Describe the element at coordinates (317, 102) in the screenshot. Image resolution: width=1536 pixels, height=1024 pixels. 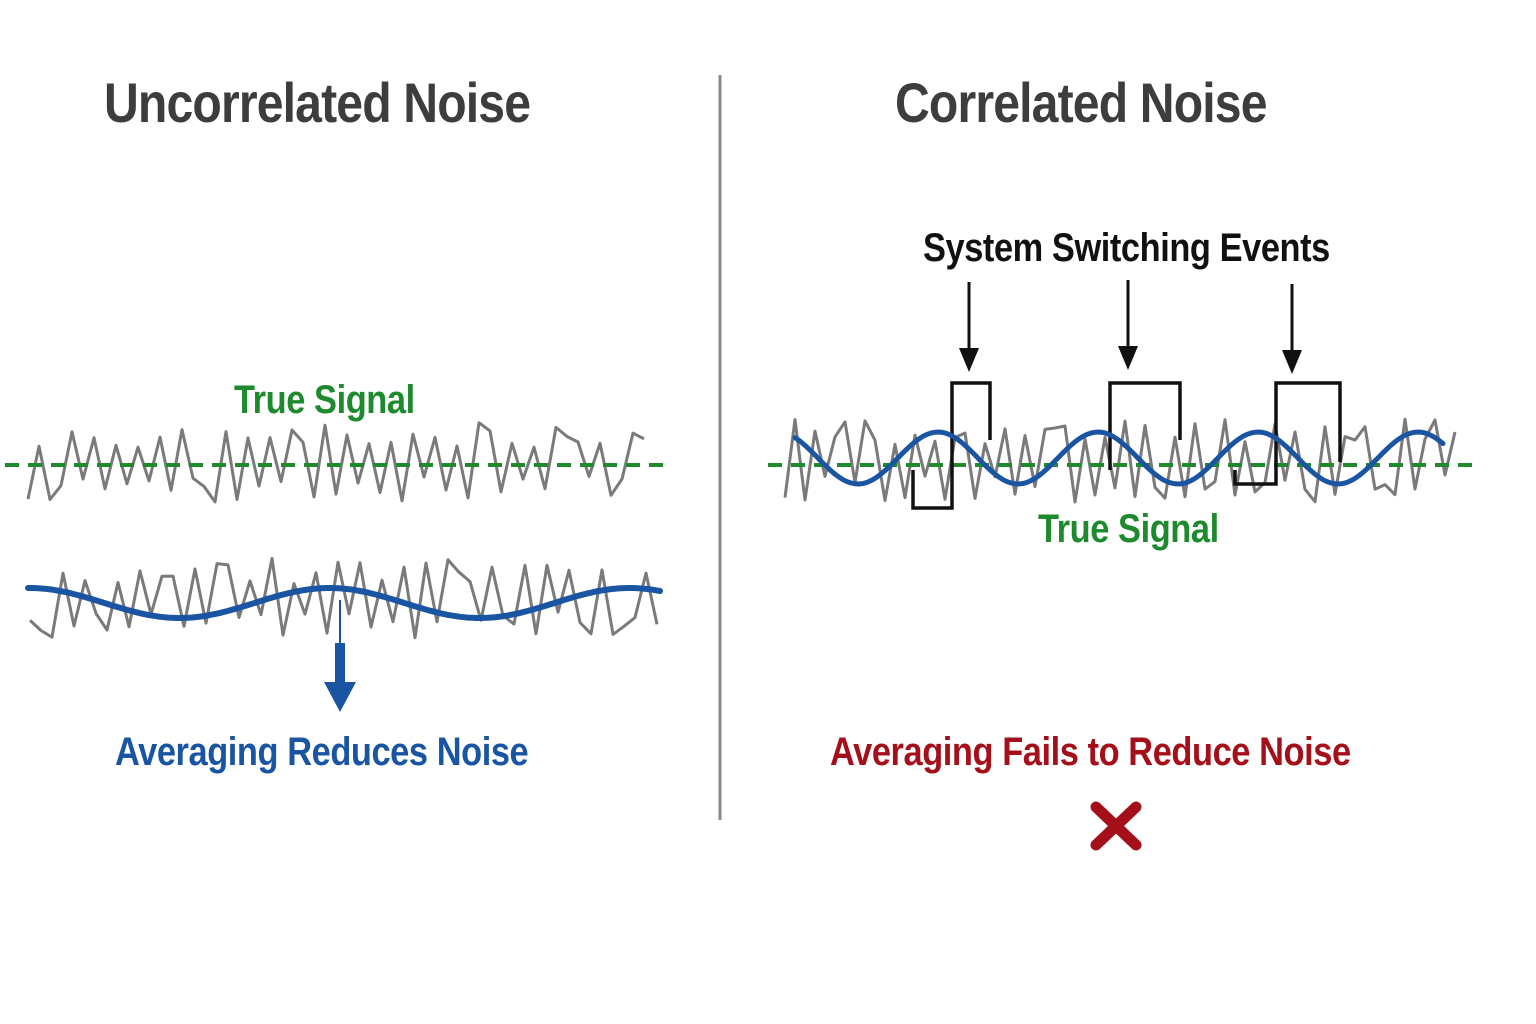
I see `left-panel-title: Uncorrelated Noise` at that location.